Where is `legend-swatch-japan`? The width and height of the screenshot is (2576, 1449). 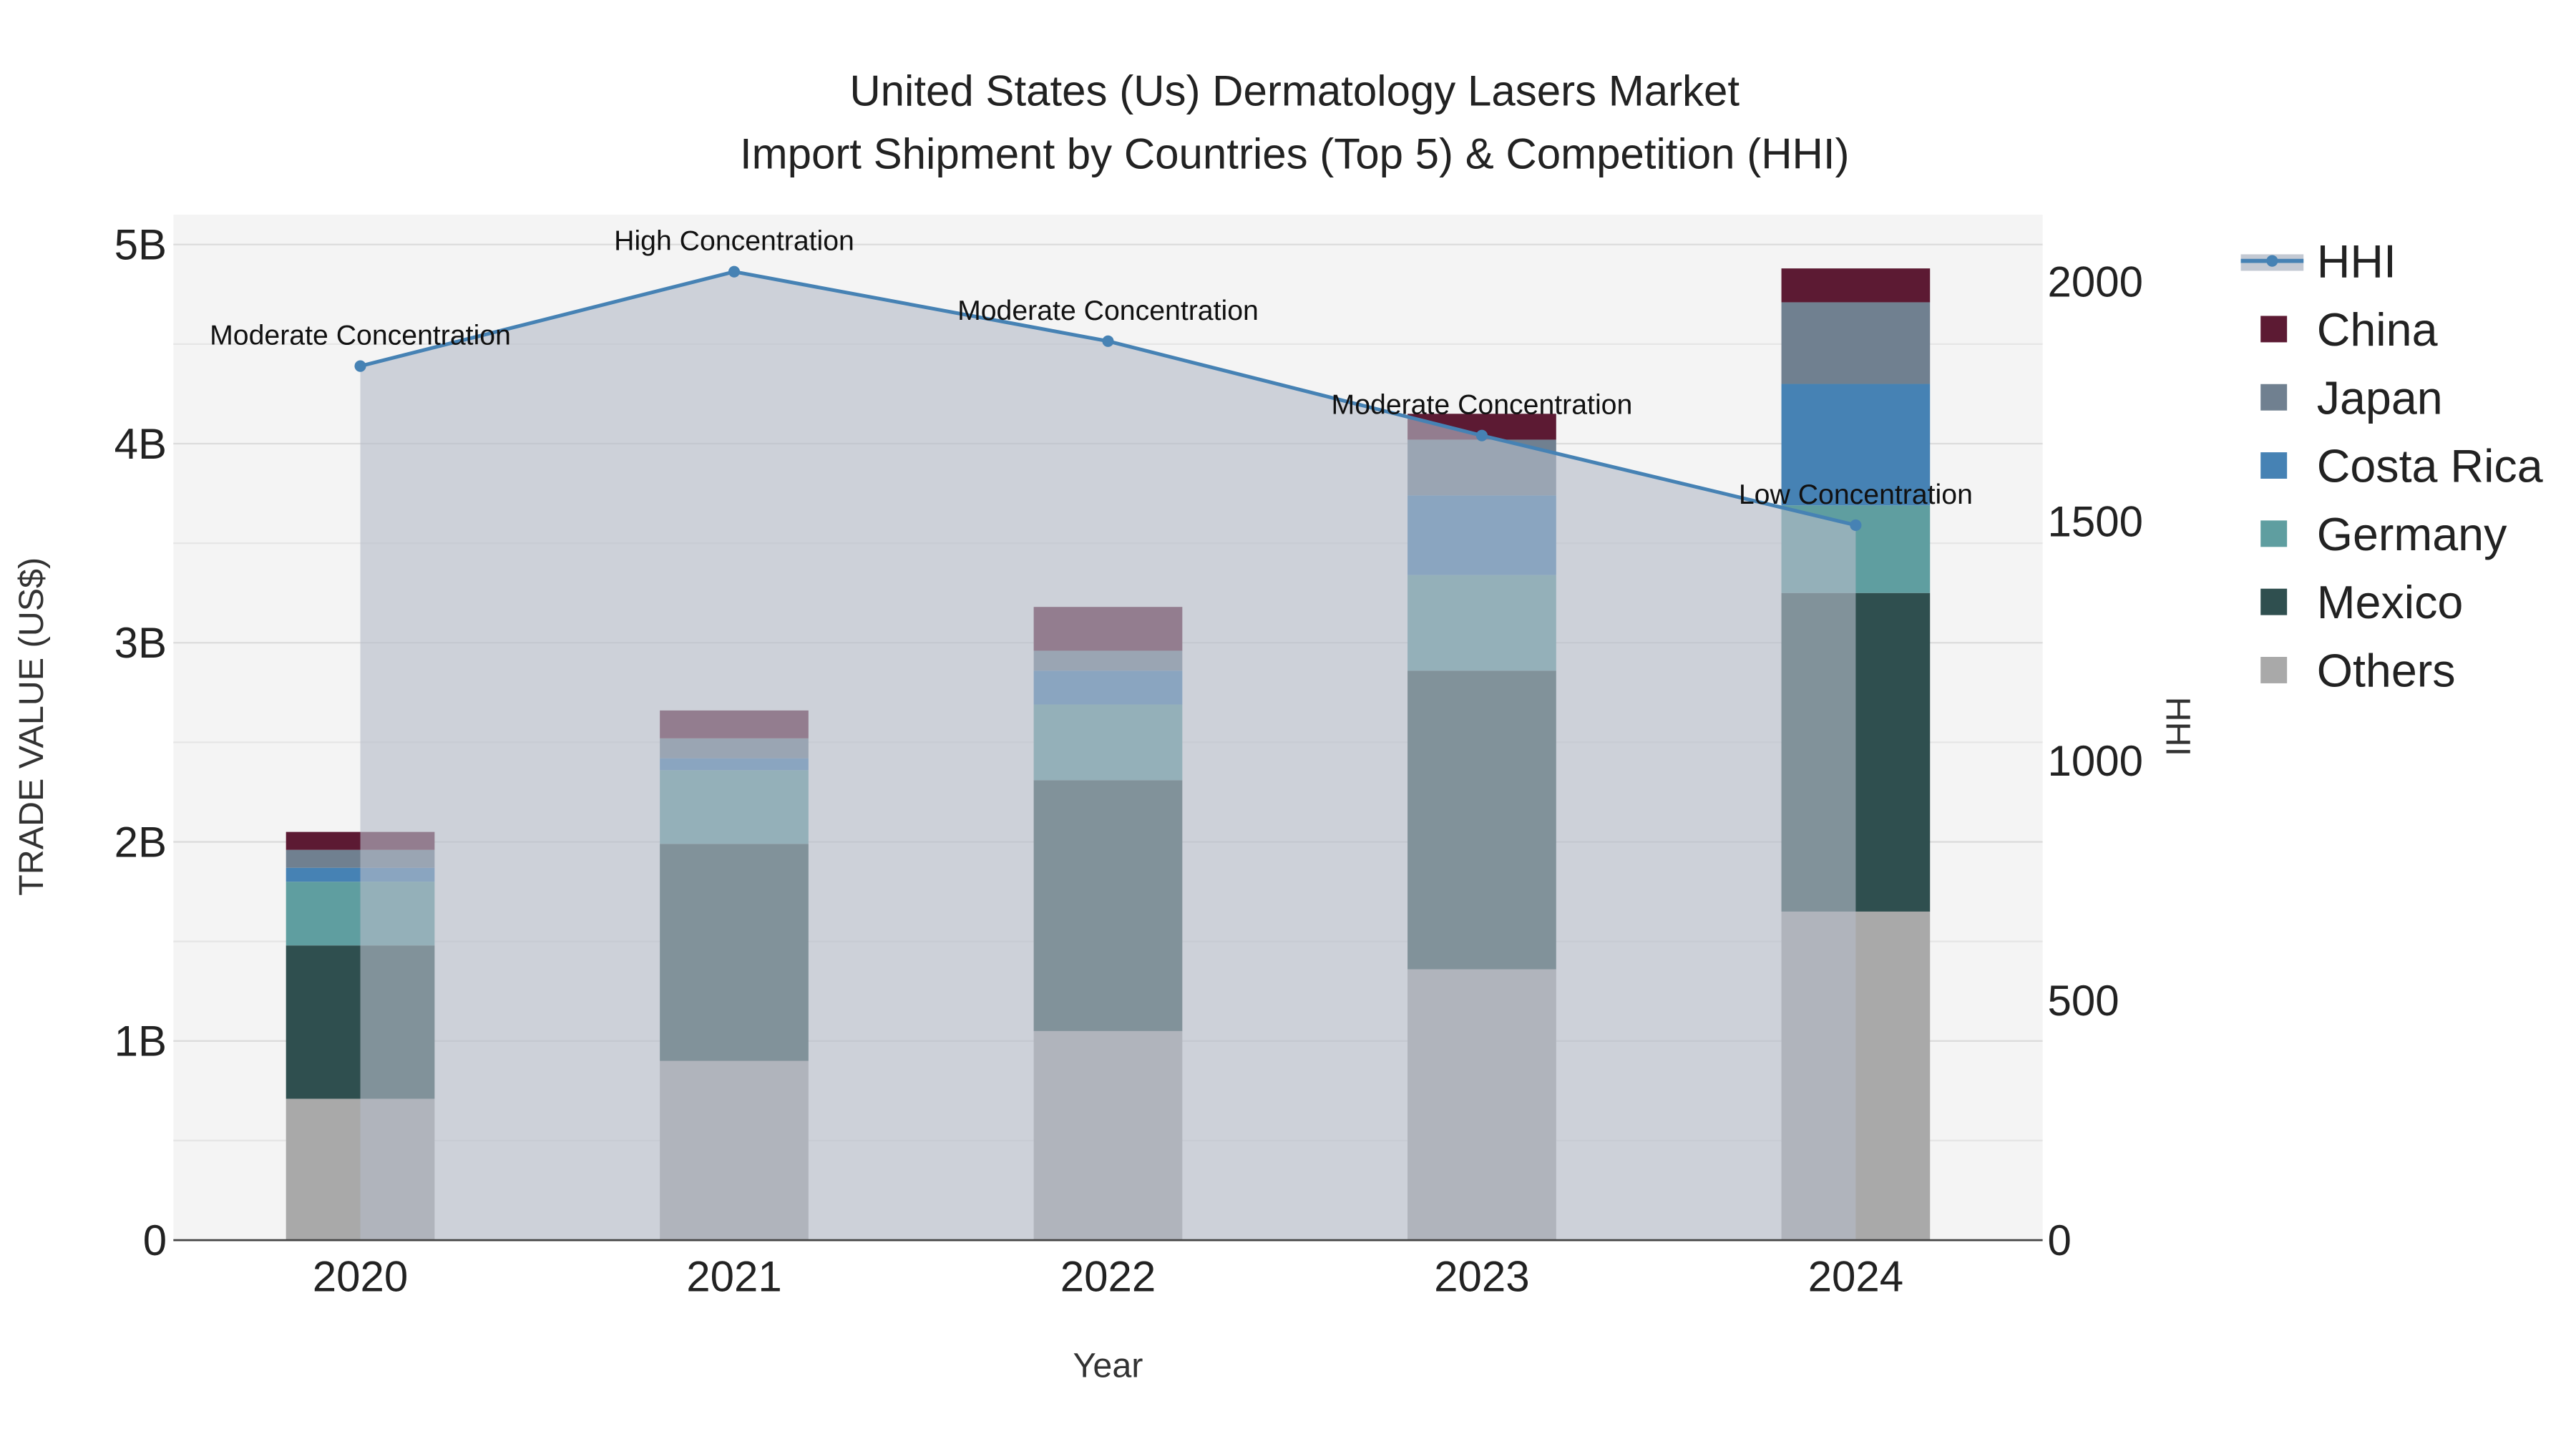
legend-swatch-japan is located at coordinates (2274, 397).